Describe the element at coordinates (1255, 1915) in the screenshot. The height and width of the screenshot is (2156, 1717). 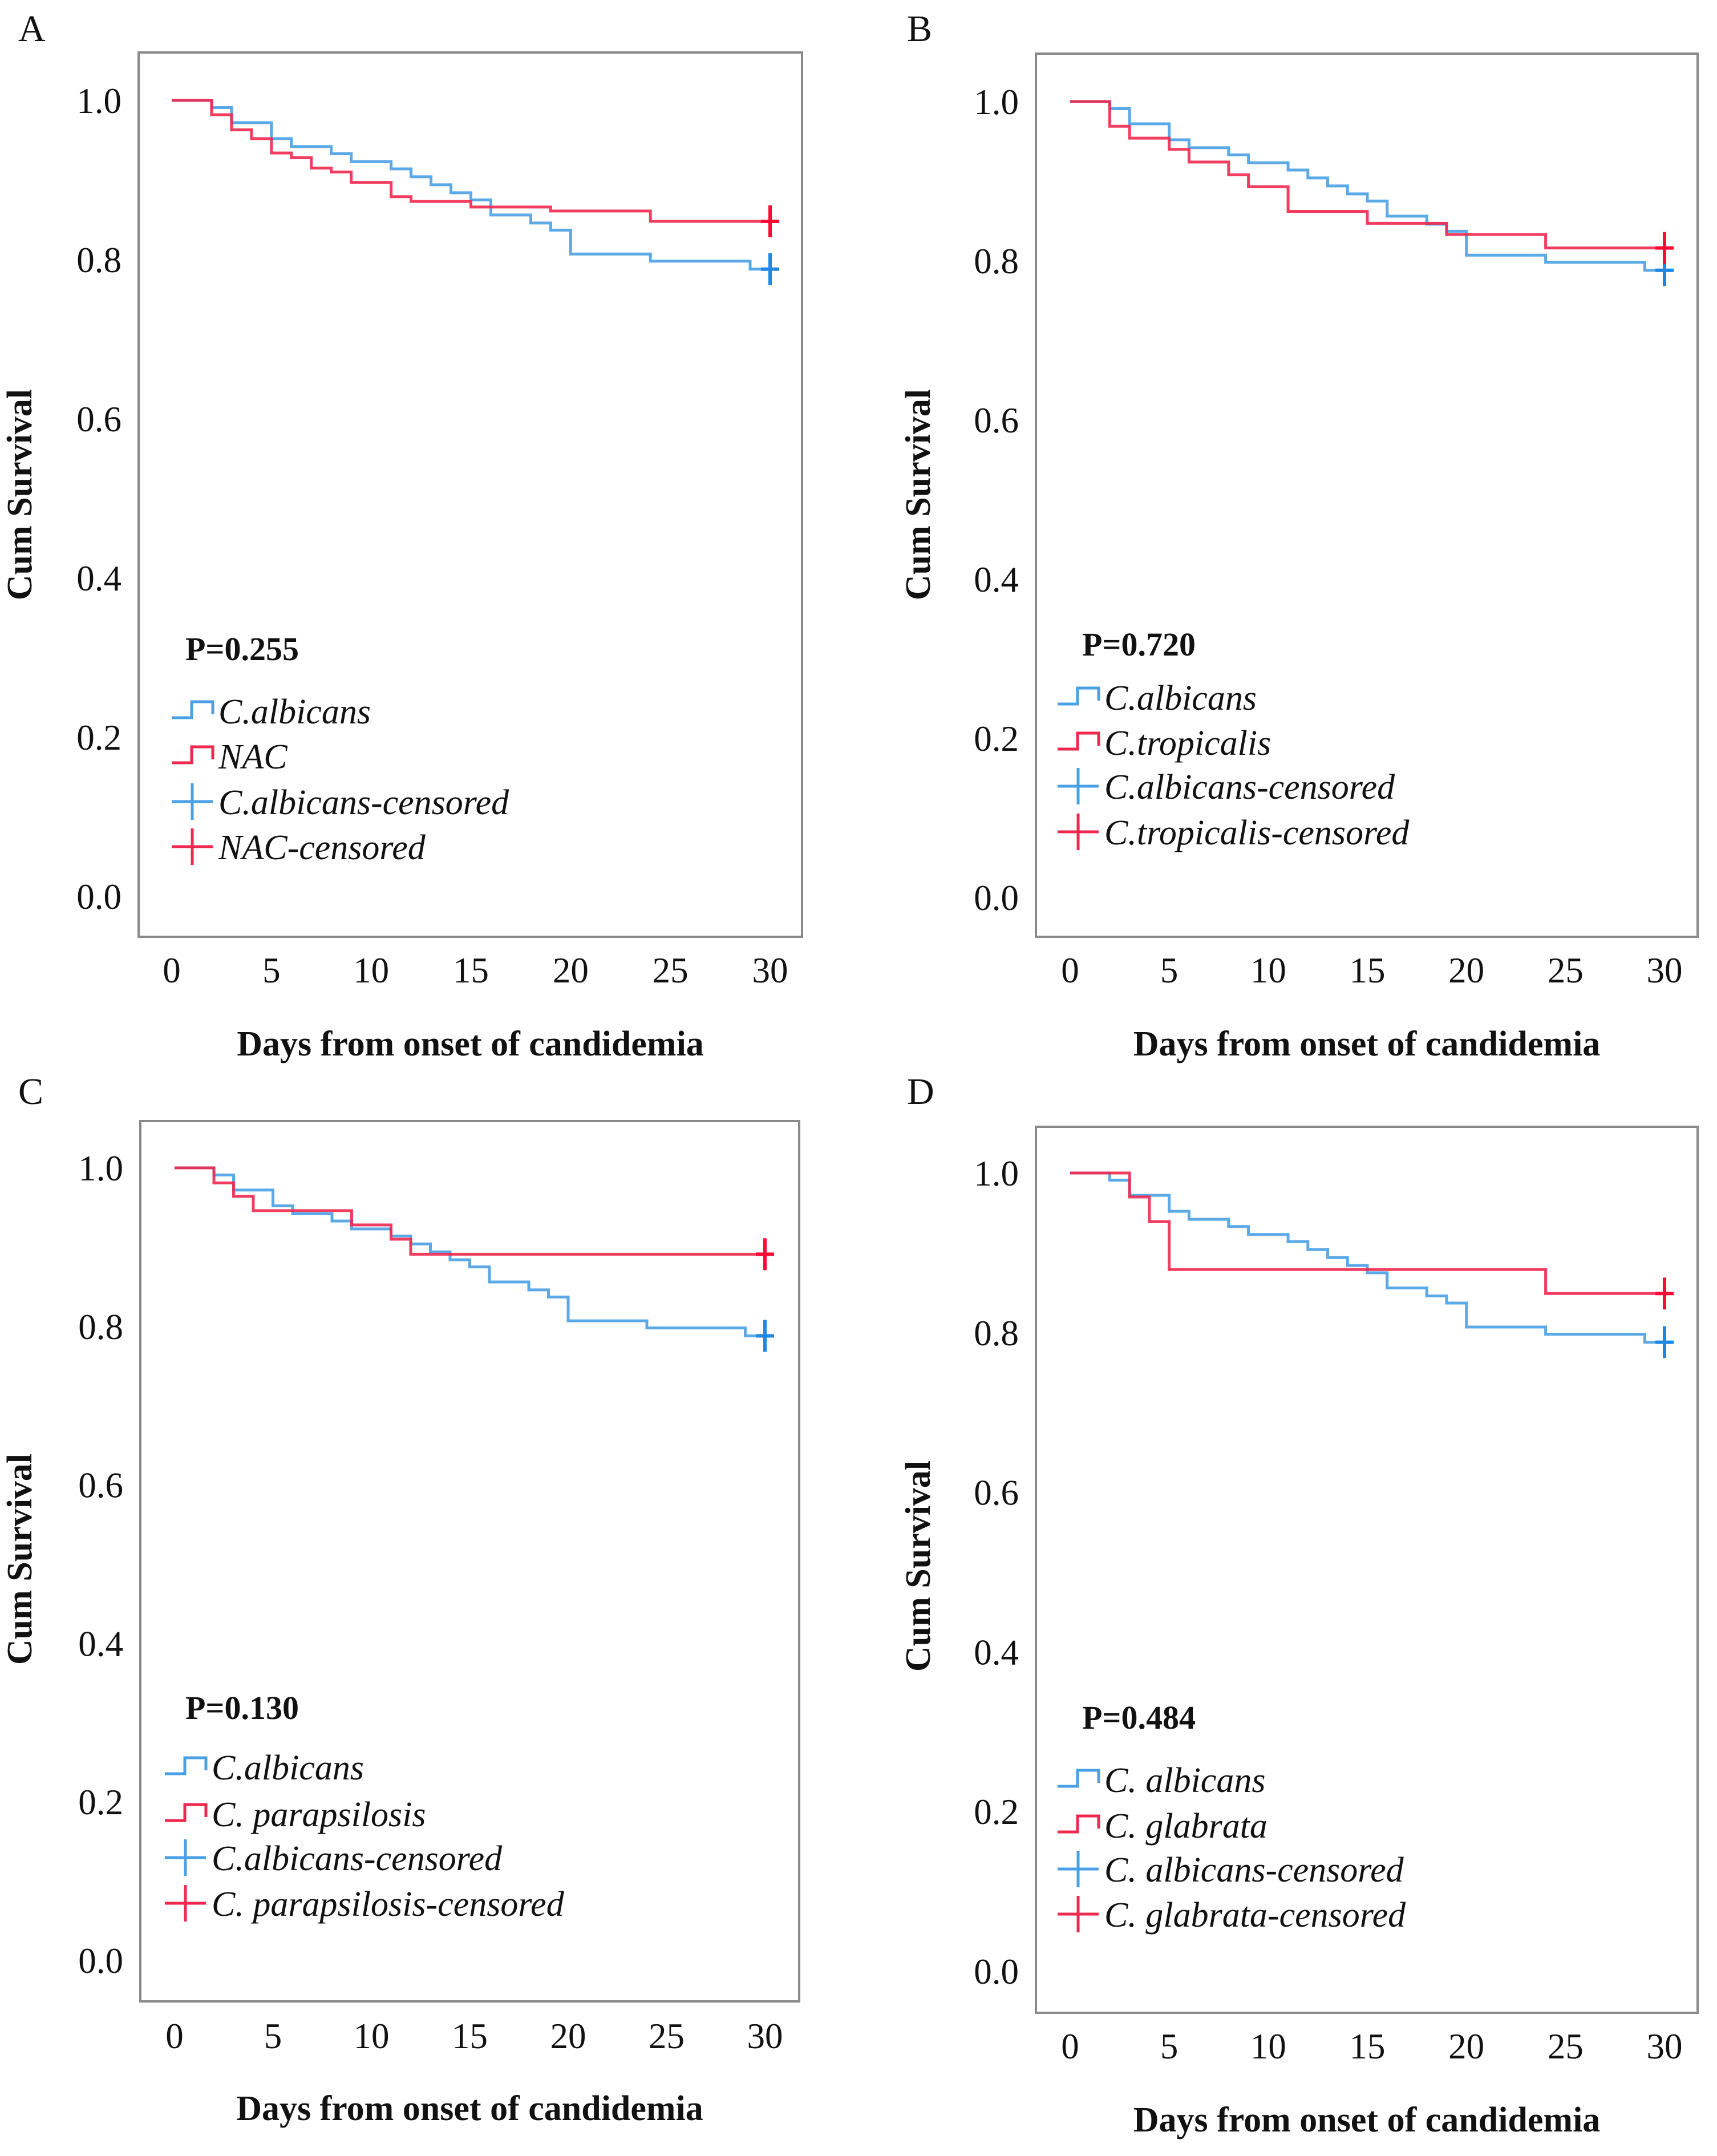
I see `legend-label: C. glabrata-censored` at that location.